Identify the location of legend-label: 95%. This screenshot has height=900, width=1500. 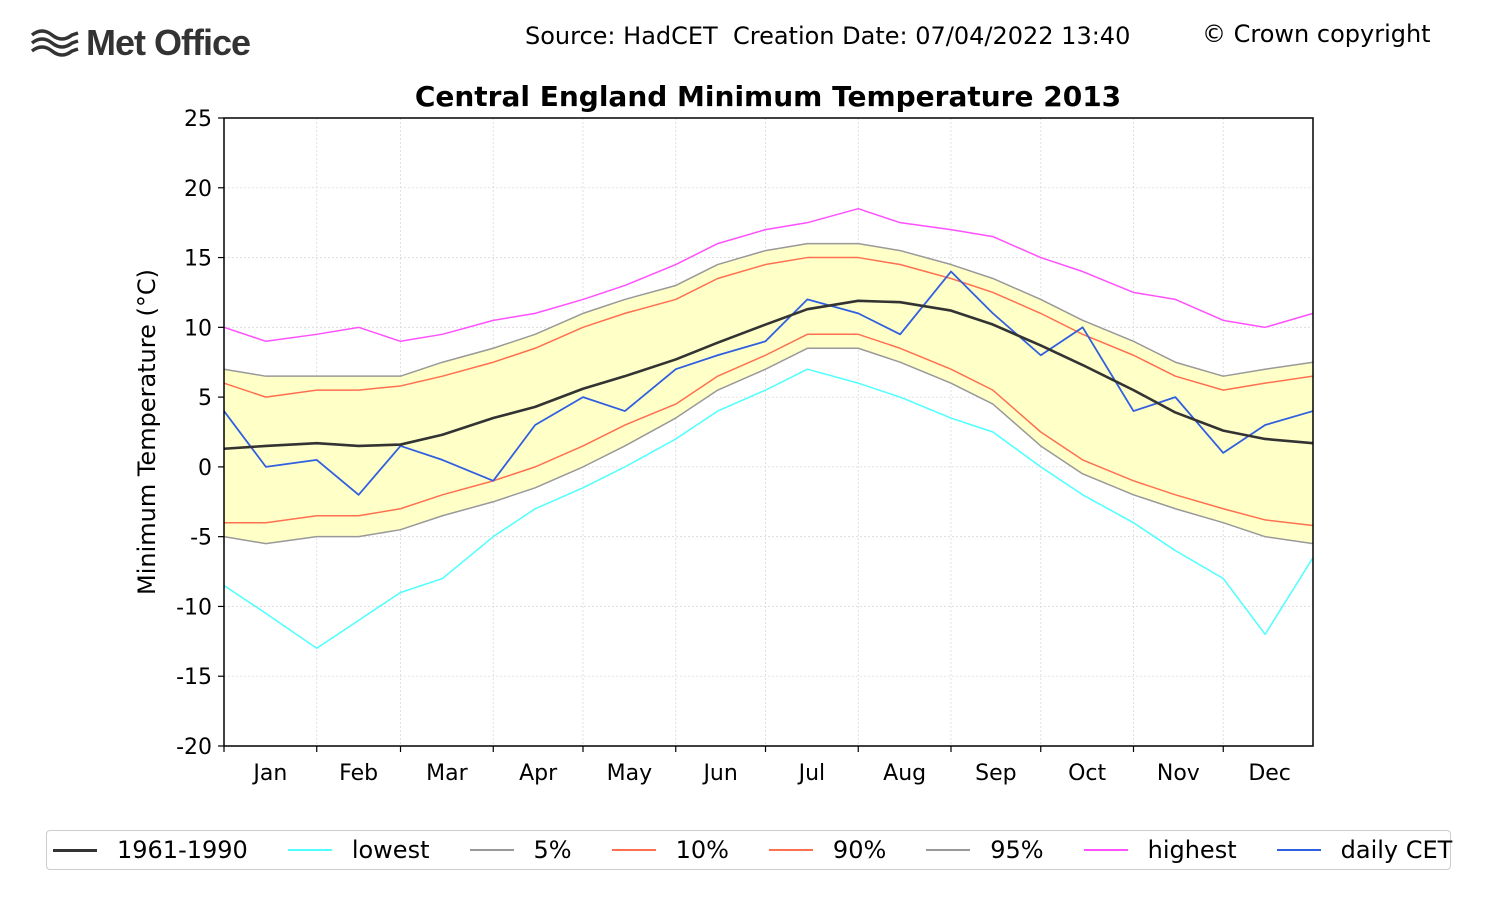
(1017, 850).